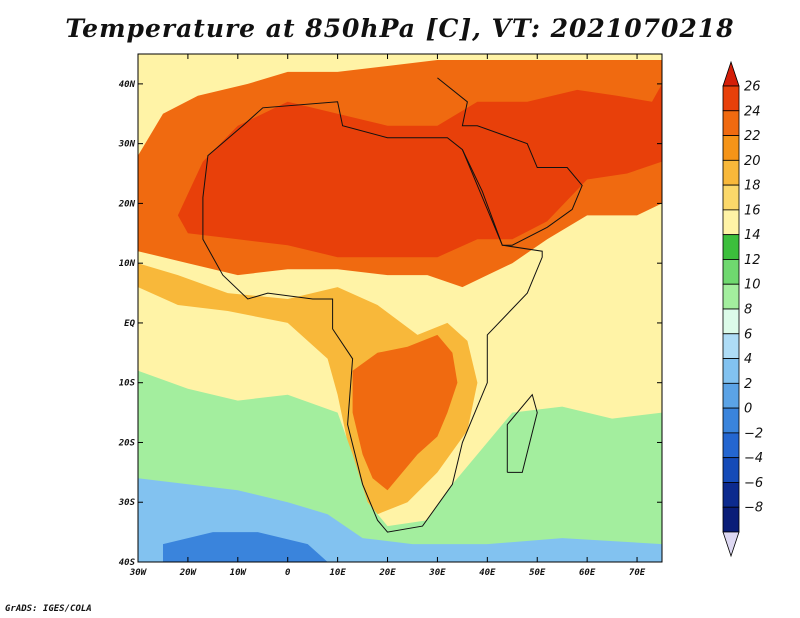 The height and width of the screenshot is (618, 800). I want to click on coastline-madagascar, so click(522, 433).